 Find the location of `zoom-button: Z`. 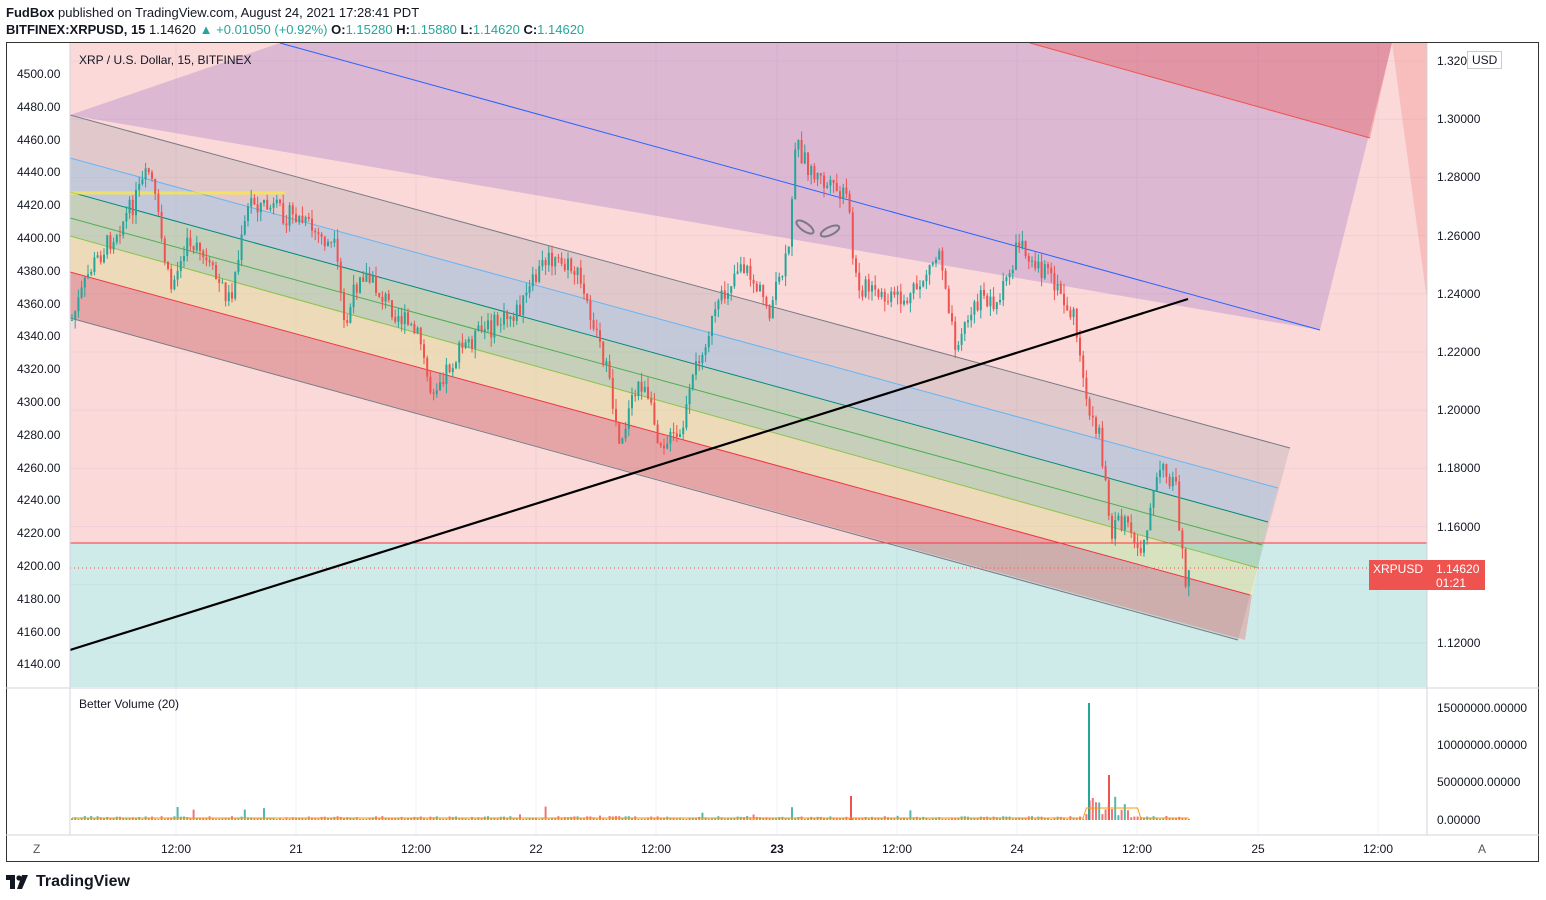

zoom-button: Z is located at coordinates (37, 849).